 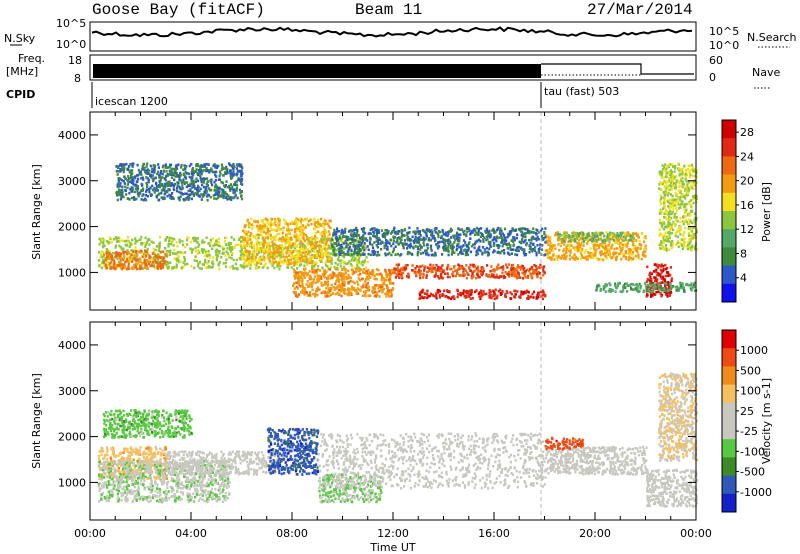 What do you see at coordinates (772, 37) in the screenshot?
I see `nsearch-label: N.Search` at bounding box center [772, 37].